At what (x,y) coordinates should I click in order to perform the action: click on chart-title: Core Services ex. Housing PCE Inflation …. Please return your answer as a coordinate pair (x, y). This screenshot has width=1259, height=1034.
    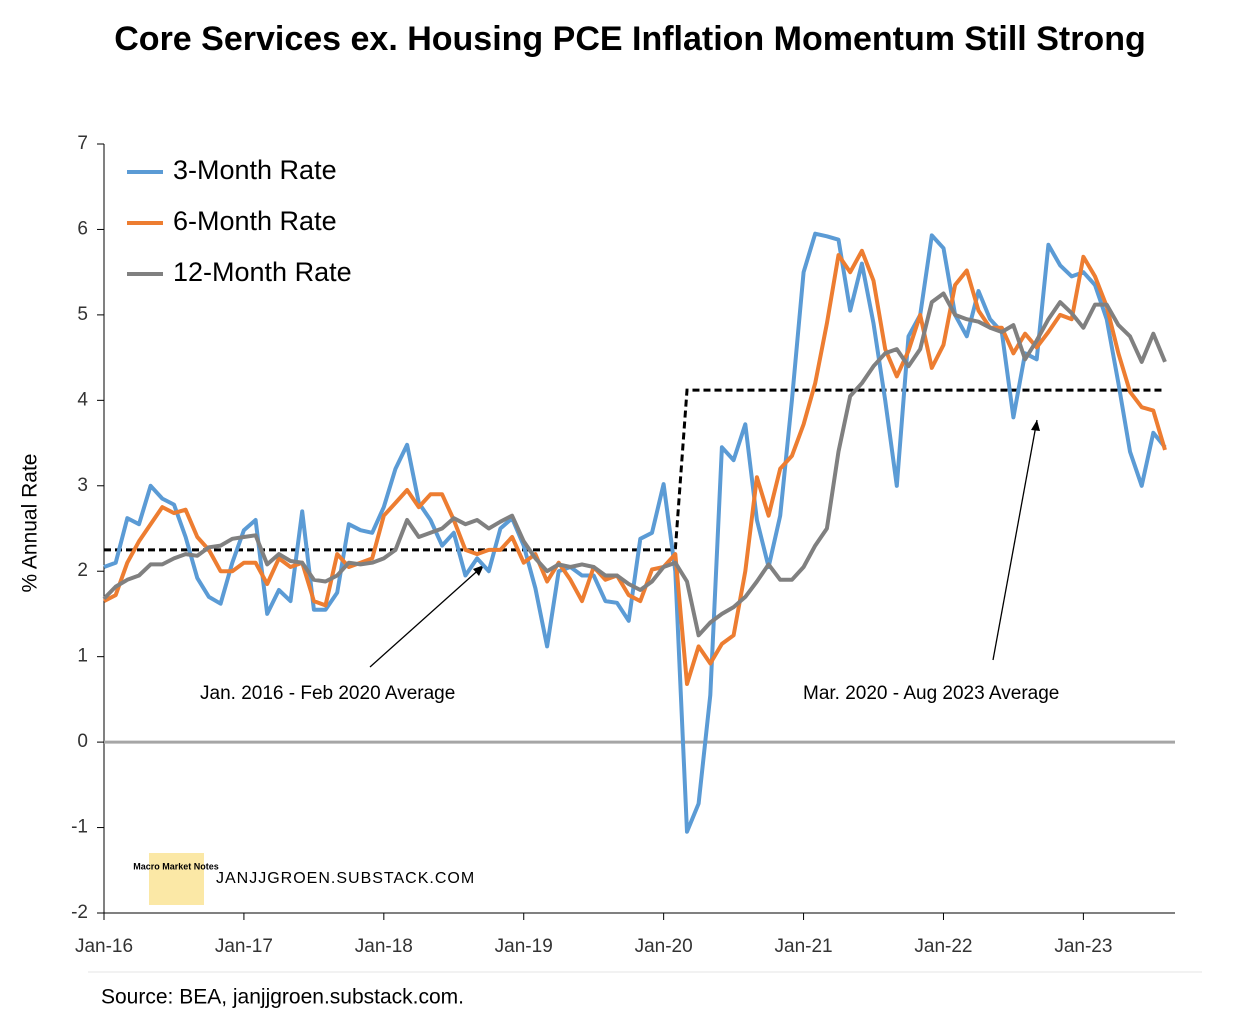
    Looking at the image, I should click on (630, 39).